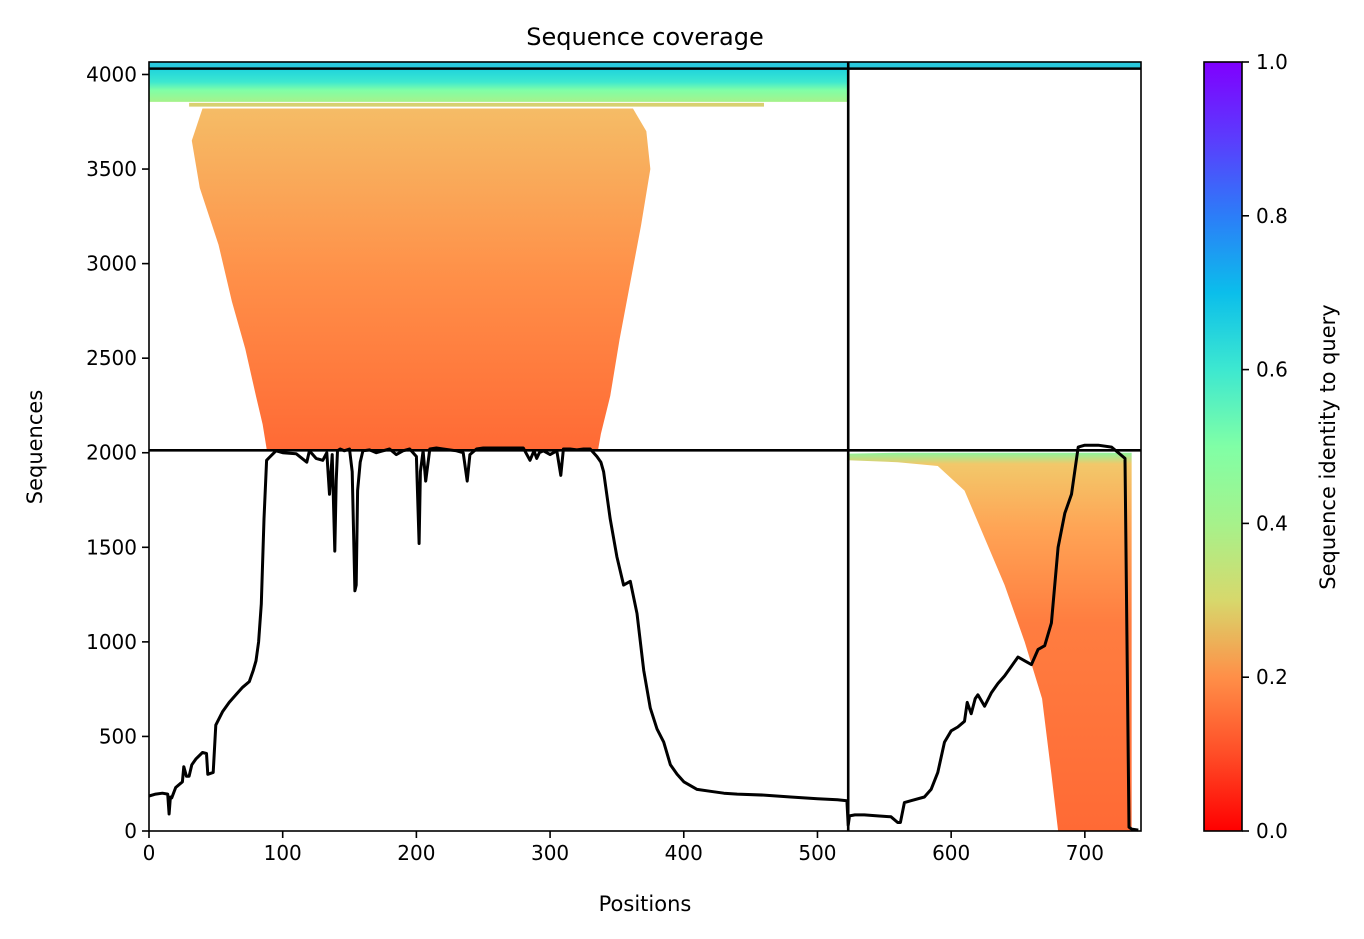  Describe the element at coordinates (1328, 446) in the screenshot. I see `colorbar-label: Sequence identity to query` at that location.